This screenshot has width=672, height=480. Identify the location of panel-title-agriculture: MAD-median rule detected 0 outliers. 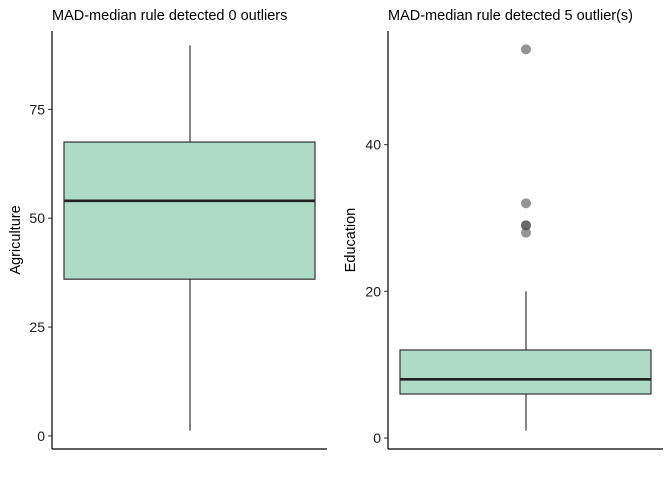
(169, 16).